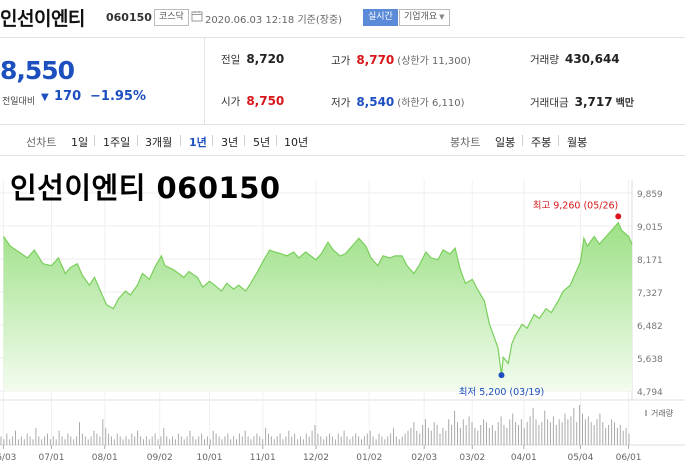 Image resolution: width=685 pixels, height=470 pixels. What do you see at coordinates (593, 102) in the screenshot?
I see `trade-amount-value: 3,717` at bounding box center [593, 102].